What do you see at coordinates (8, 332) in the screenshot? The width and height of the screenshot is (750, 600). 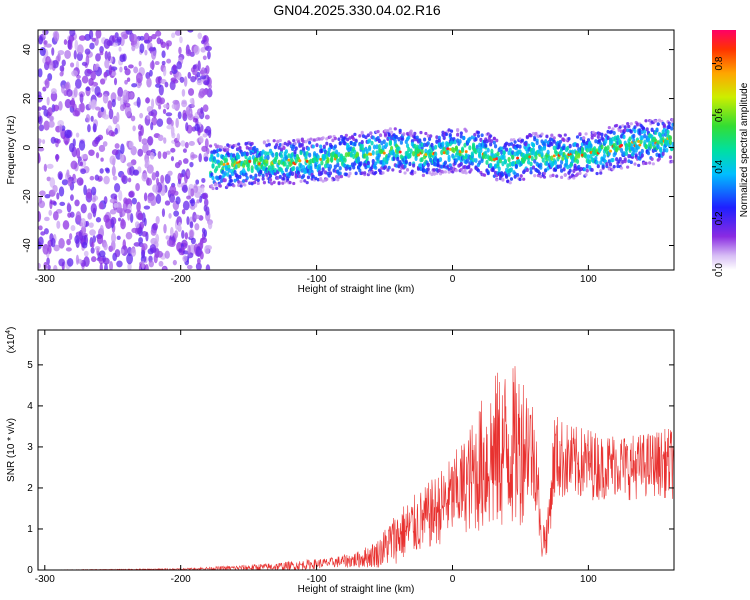 I see `snr-scale-exponent: 4` at bounding box center [8, 332].